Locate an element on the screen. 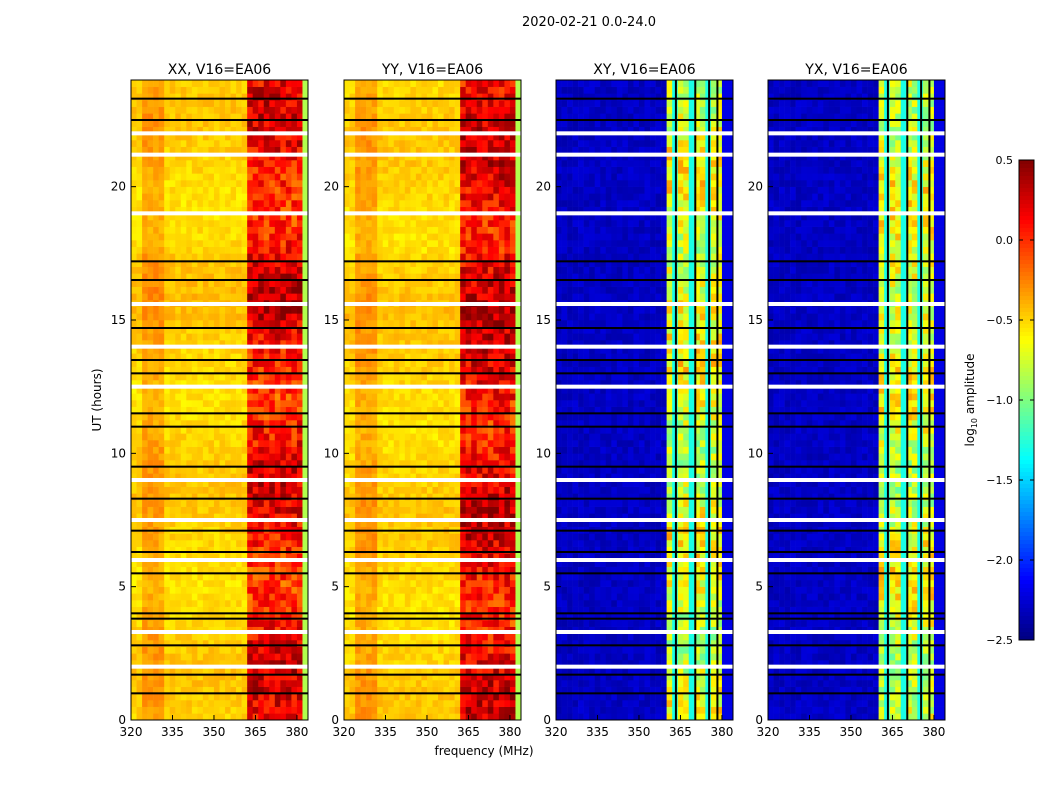  flagged-row-black is located at coordinates (219, 120).